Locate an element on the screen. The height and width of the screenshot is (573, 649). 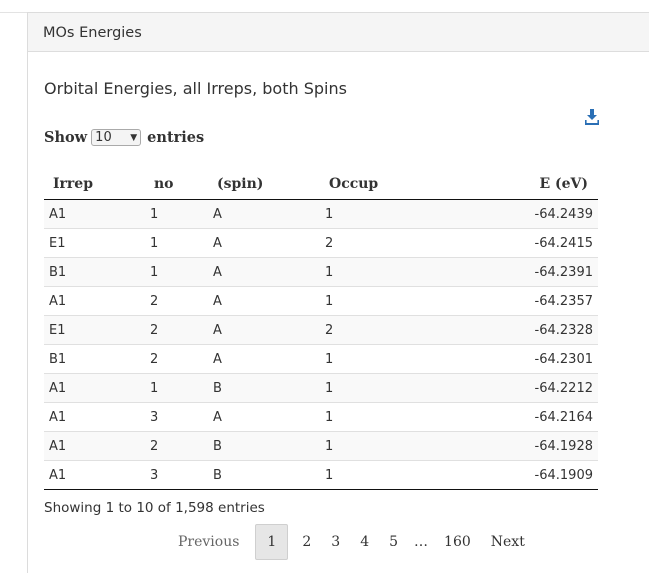
cell-energy: -64.2301 is located at coordinates (529, 359).